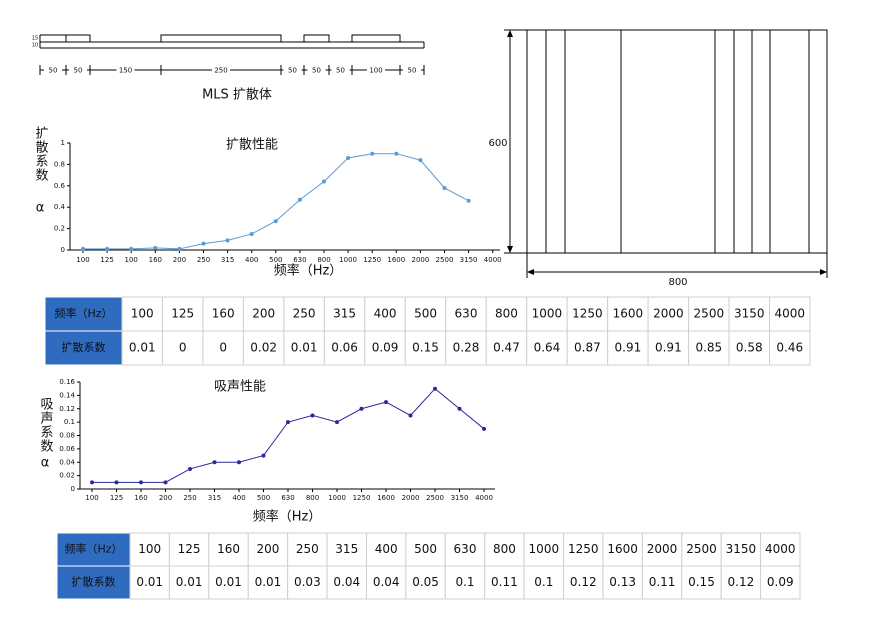  Describe the element at coordinates (59, 164) in the screenshot. I see `y-tick-label: 0.8` at that location.